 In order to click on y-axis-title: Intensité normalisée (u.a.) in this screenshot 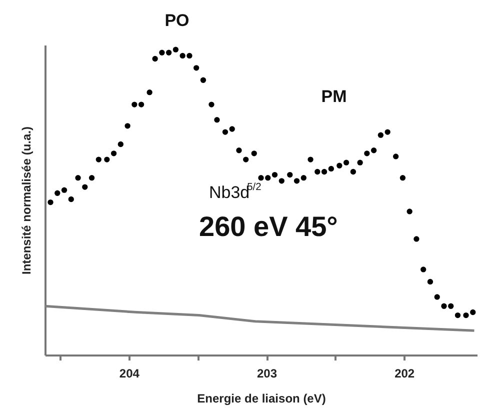, I will do `click(27, 200)`.